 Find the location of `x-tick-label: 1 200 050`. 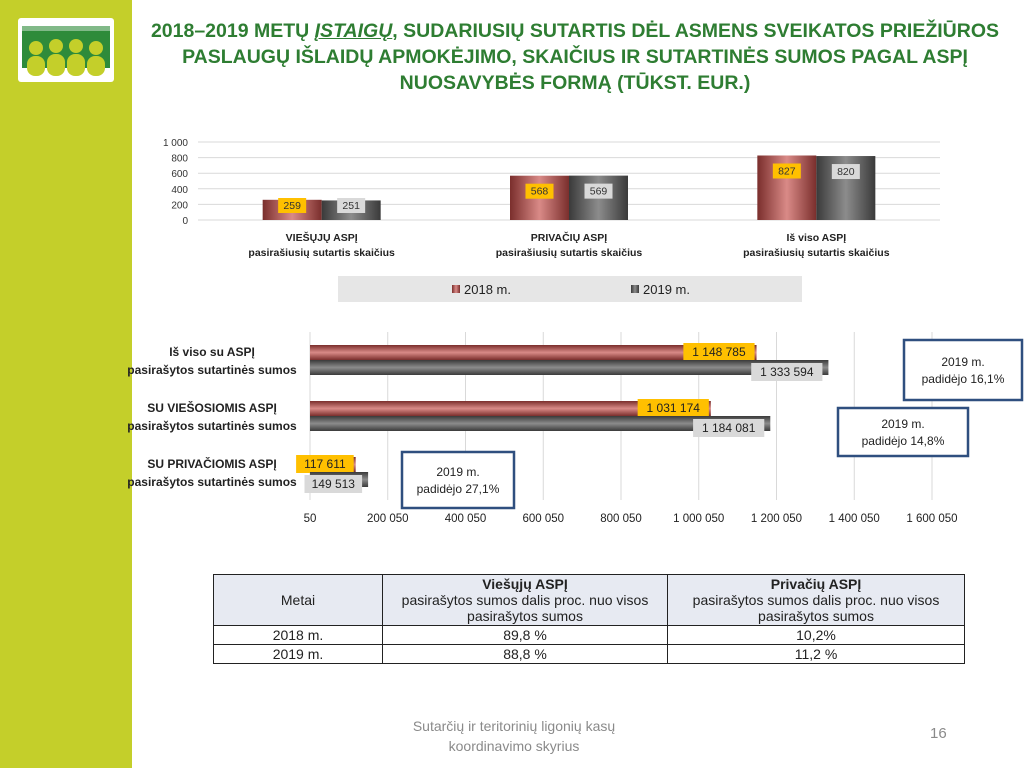

x-tick-label: 1 200 050 is located at coordinates (776, 519).